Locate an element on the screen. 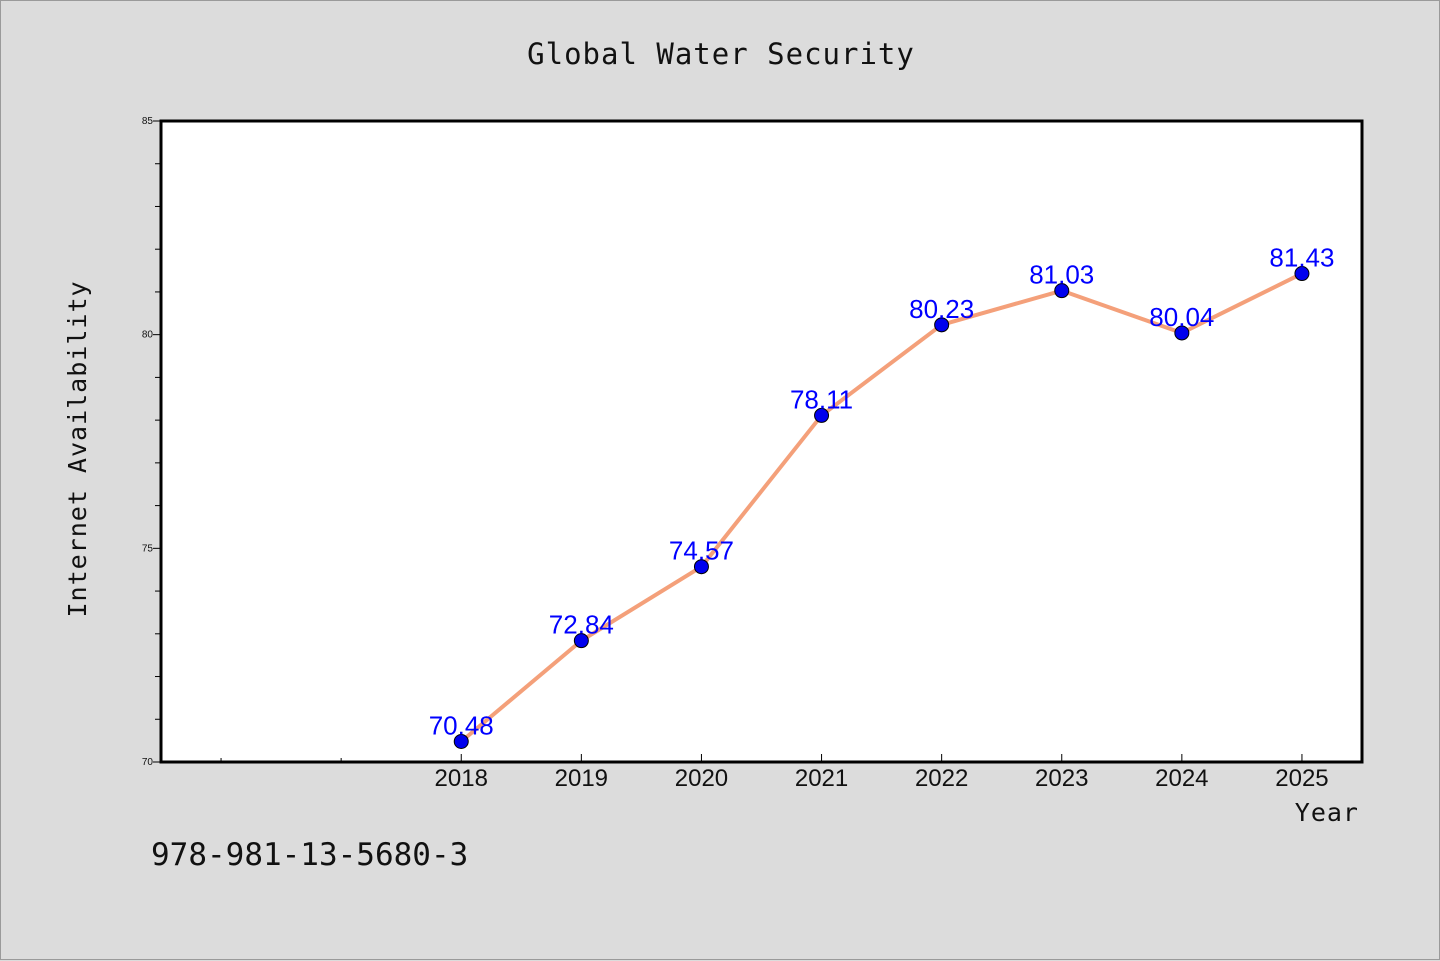 This screenshot has width=1440, height=961. x-tick-label: 2019 is located at coordinates (581, 778).